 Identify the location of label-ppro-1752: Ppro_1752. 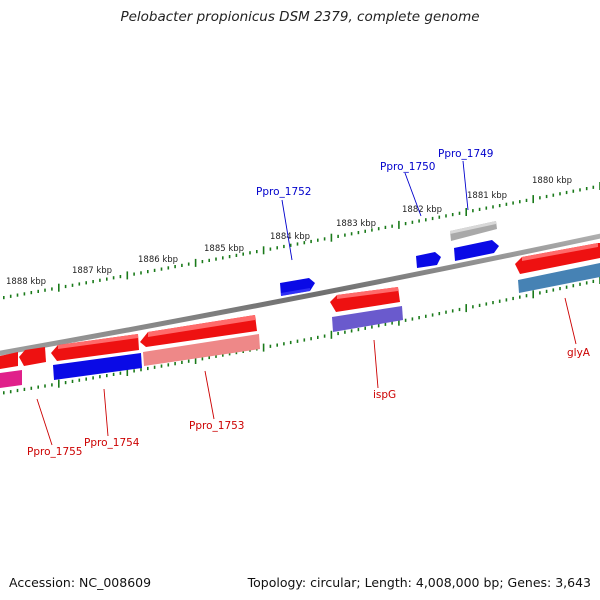
(283, 192).